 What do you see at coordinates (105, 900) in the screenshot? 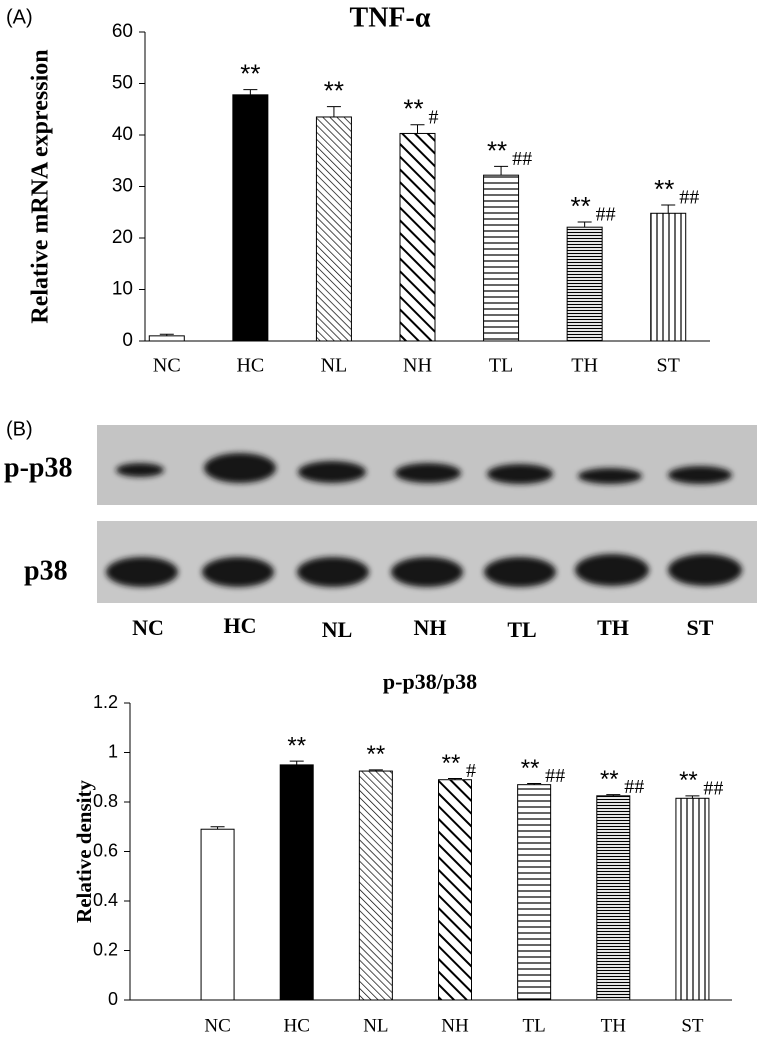
I see `y-tick-label: 0.4` at bounding box center [105, 900].